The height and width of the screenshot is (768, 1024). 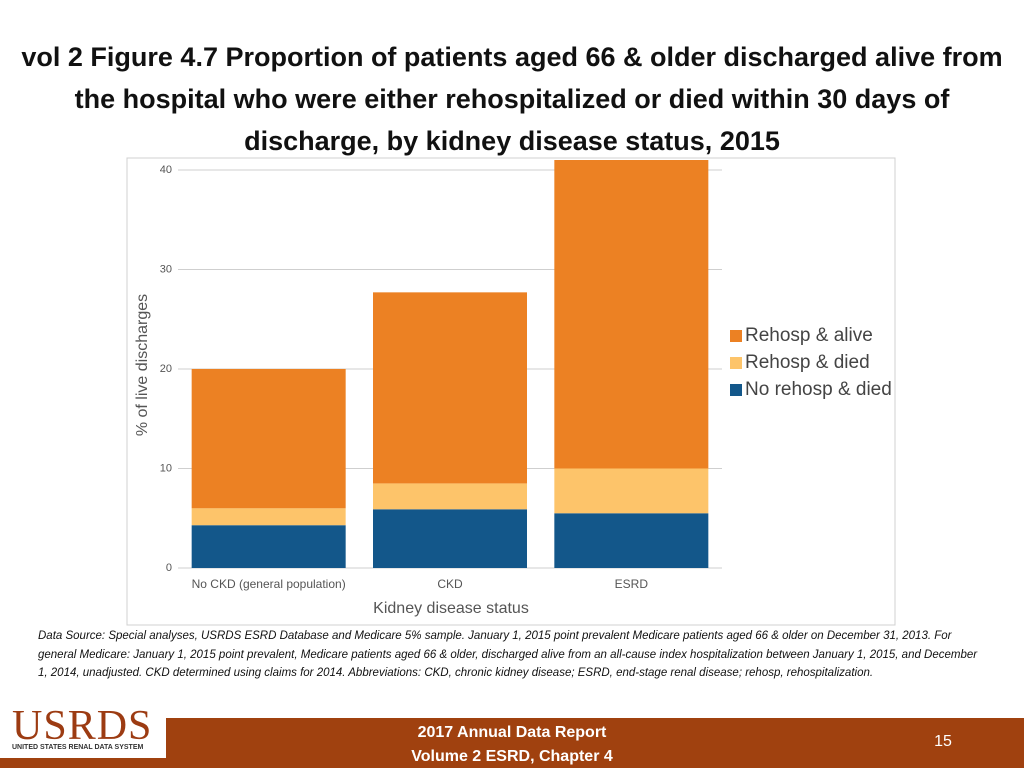 What do you see at coordinates (512, 743) in the screenshot?
I see `footer-bar` at bounding box center [512, 743].